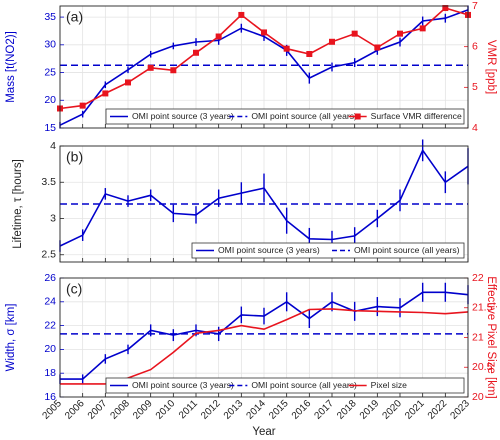  Describe the element at coordinates (75, 410) in the screenshot. I see `x-tick-label: 2006` at that location.